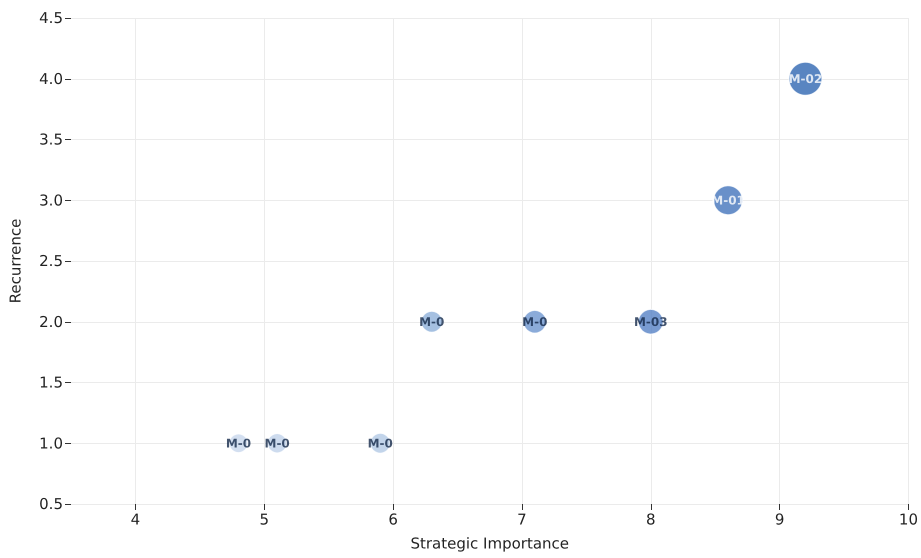 The image size is (921, 558). Describe the element at coordinates (51, 443) in the screenshot. I see `y-tick-label: 1.0` at that location.